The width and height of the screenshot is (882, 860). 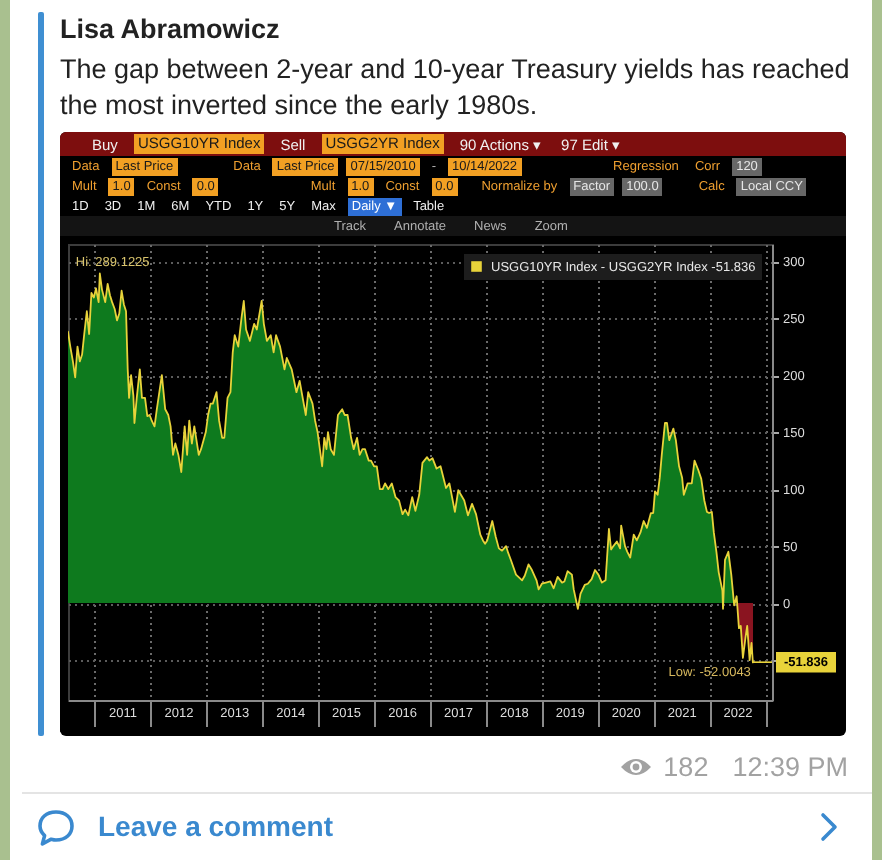 What do you see at coordinates (215, 826) in the screenshot?
I see `text: Leave a comment` at bounding box center [215, 826].